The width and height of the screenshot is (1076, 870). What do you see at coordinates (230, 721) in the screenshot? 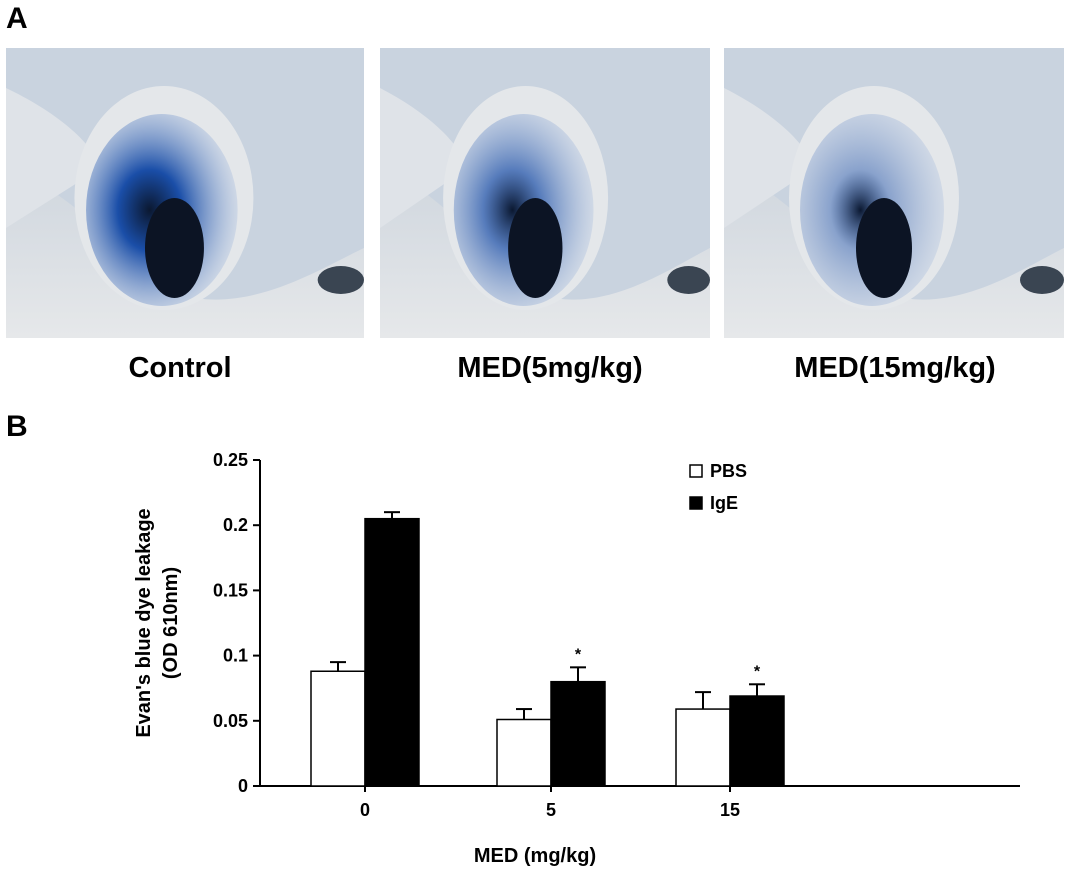
I see `y-tick-label: 0.05` at bounding box center [230, 721].